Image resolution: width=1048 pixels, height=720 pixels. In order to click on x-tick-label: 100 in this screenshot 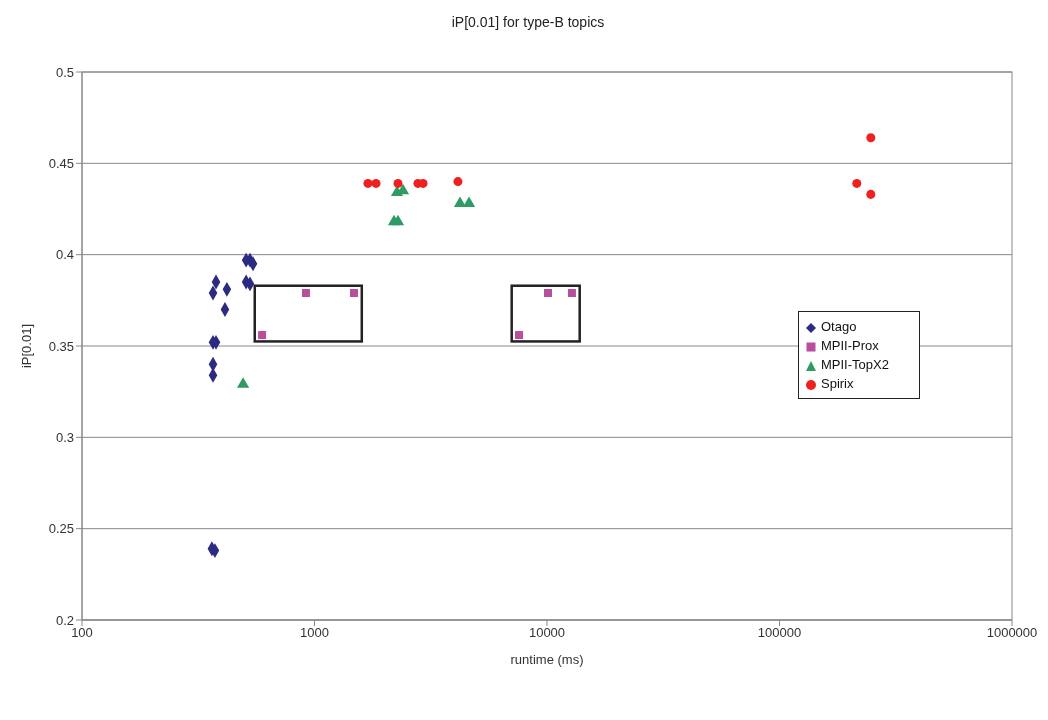, I will do `click(82, 633)`.